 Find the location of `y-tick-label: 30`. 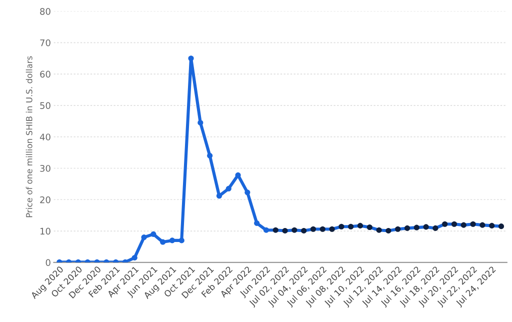

y-tick-label: 30 is located at coordinates (45, 168).